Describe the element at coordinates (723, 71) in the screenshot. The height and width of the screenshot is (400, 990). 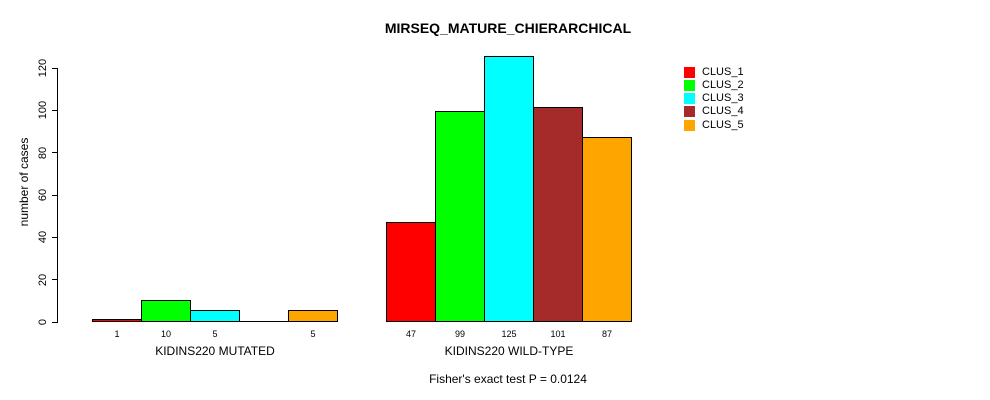
I see `legend-label: CLUS_1` at that location.